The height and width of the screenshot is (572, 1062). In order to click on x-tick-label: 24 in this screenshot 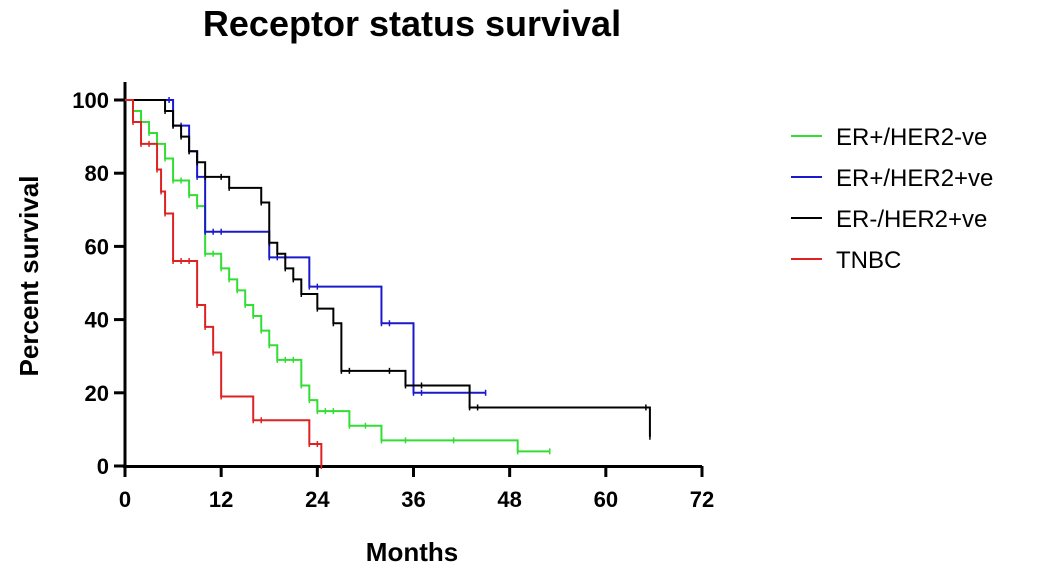, I will do `click(317, 499)`.